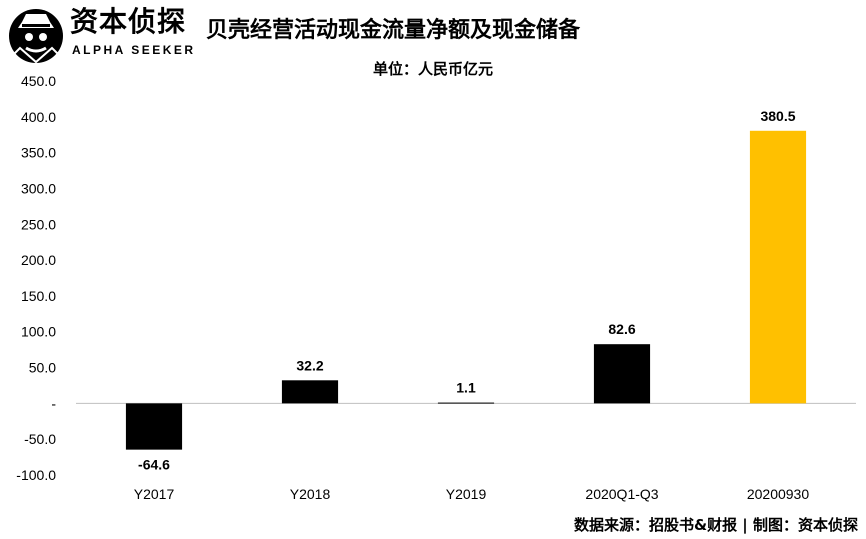 This screenshot has width=866, height=539. Describe the element at coordinates (38, 117) in the screenshot. I see `y-tick-label: 400.0` at that location.